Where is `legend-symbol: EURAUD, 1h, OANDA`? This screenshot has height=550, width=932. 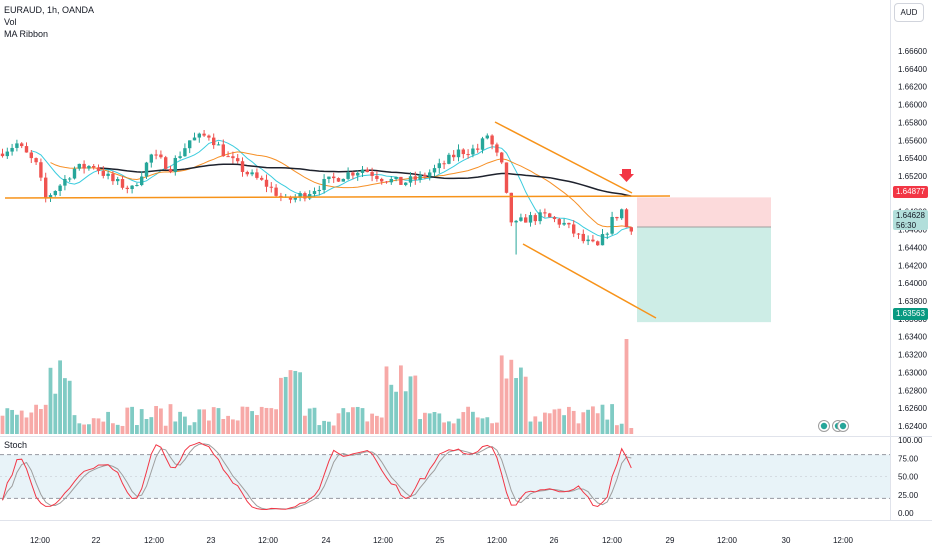
legend-symbol: EURAUD, 1h, OANDA is located at coordinates (49, 10).